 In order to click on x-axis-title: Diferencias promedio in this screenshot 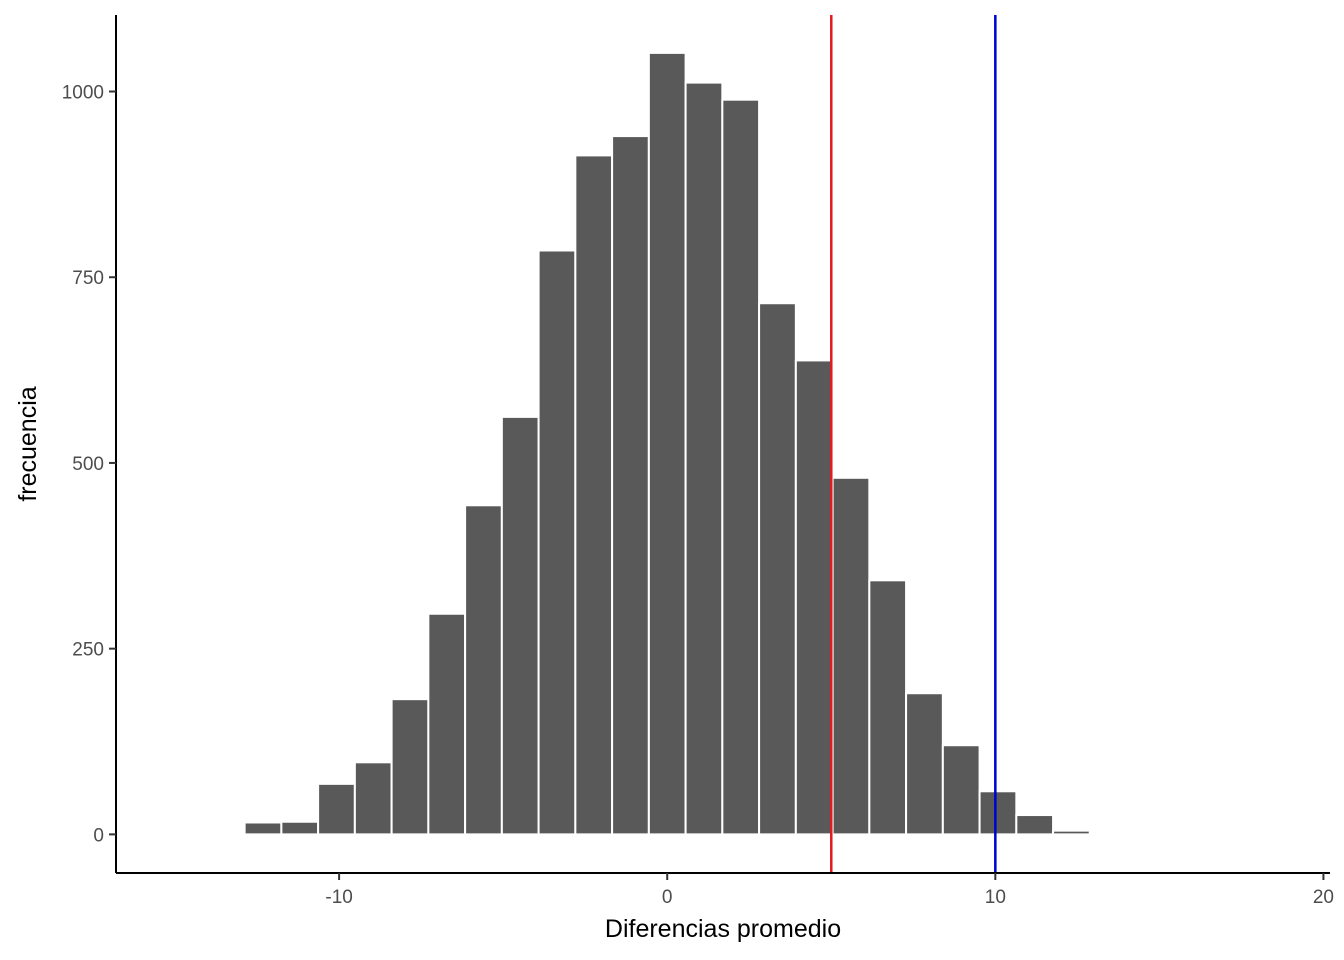, I will do `click(723, 929)`.